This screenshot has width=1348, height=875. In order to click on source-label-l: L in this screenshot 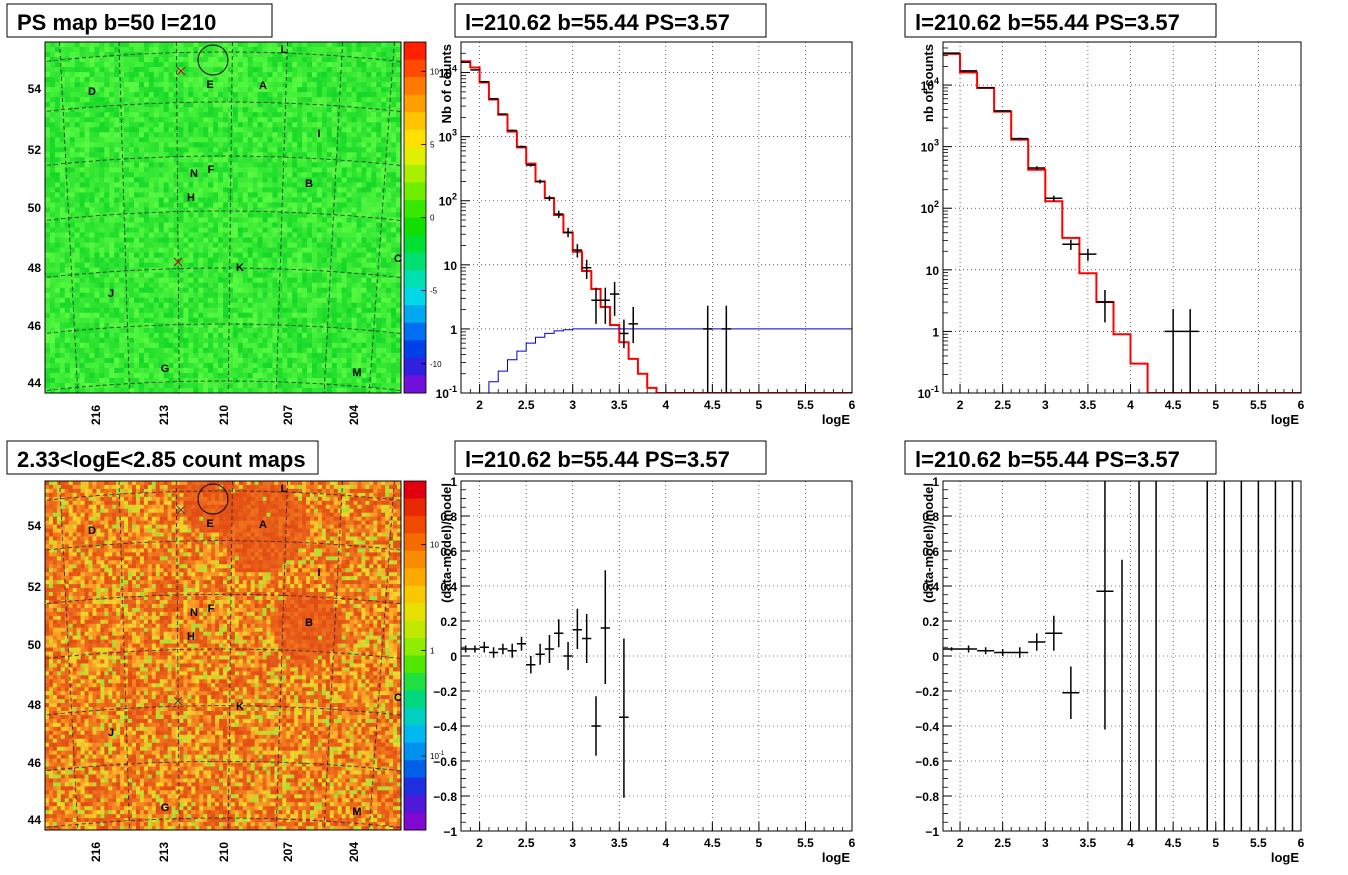, I will do `click(284, 489)`.